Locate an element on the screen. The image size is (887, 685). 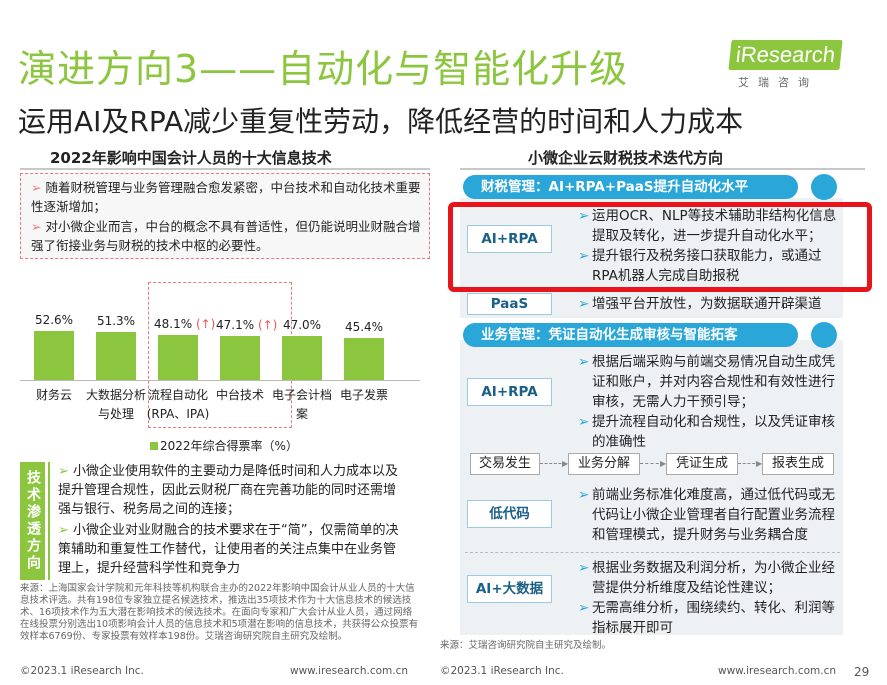
left-section-title: 2022年影响中国会计人员的十大信息技术 is located at coordinates (191, 158).